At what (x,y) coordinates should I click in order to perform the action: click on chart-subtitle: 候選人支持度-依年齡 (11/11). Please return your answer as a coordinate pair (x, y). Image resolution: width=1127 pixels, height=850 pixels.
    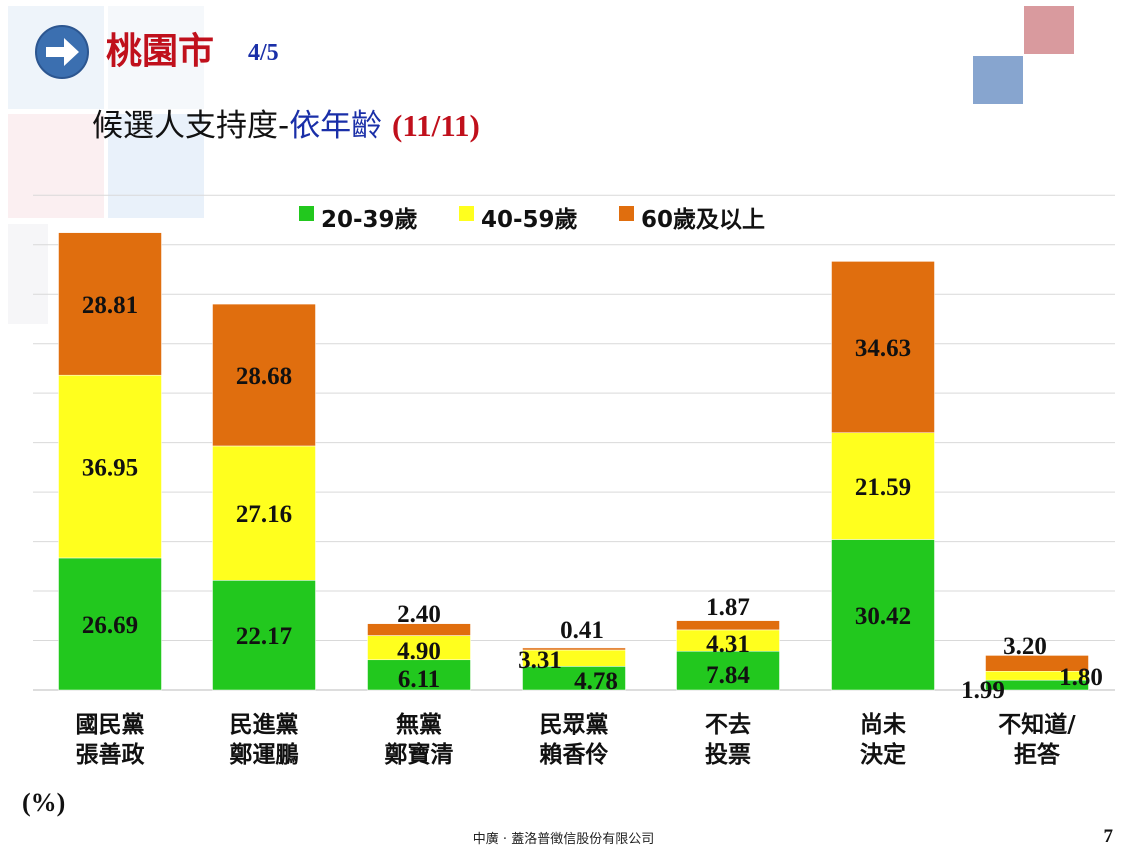
    Looking at the image, I should click on (286, 122).